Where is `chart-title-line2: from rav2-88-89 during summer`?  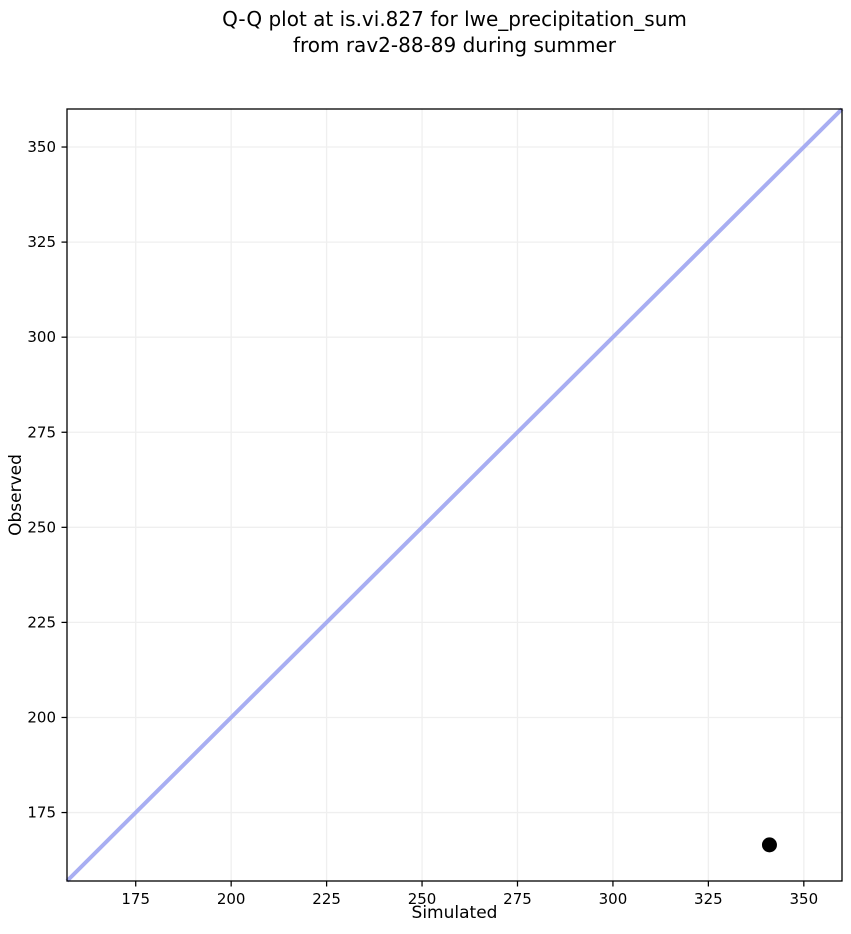
chart-title-line2: from rav2-88-89 during summer is located at coordinates (454, 45).